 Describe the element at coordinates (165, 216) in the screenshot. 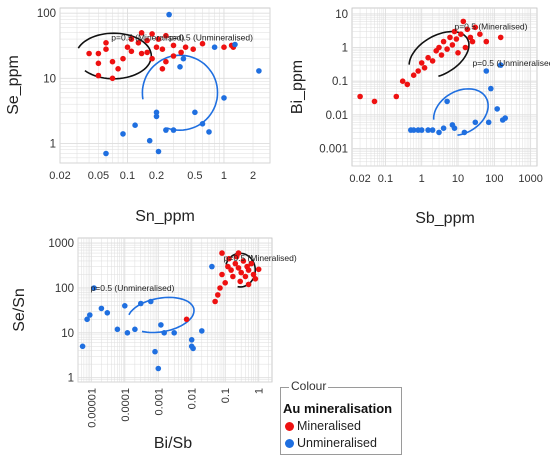

I see `x-axis-label: Sn_ppm` at that location.